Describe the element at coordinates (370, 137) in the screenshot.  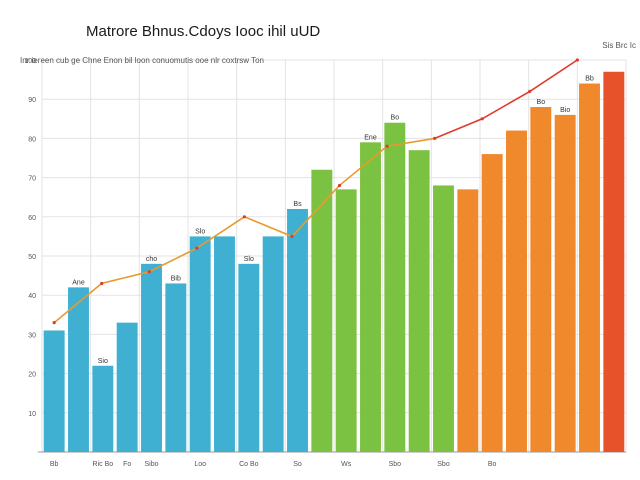
I see `bar-data-label: Ene` at that location.